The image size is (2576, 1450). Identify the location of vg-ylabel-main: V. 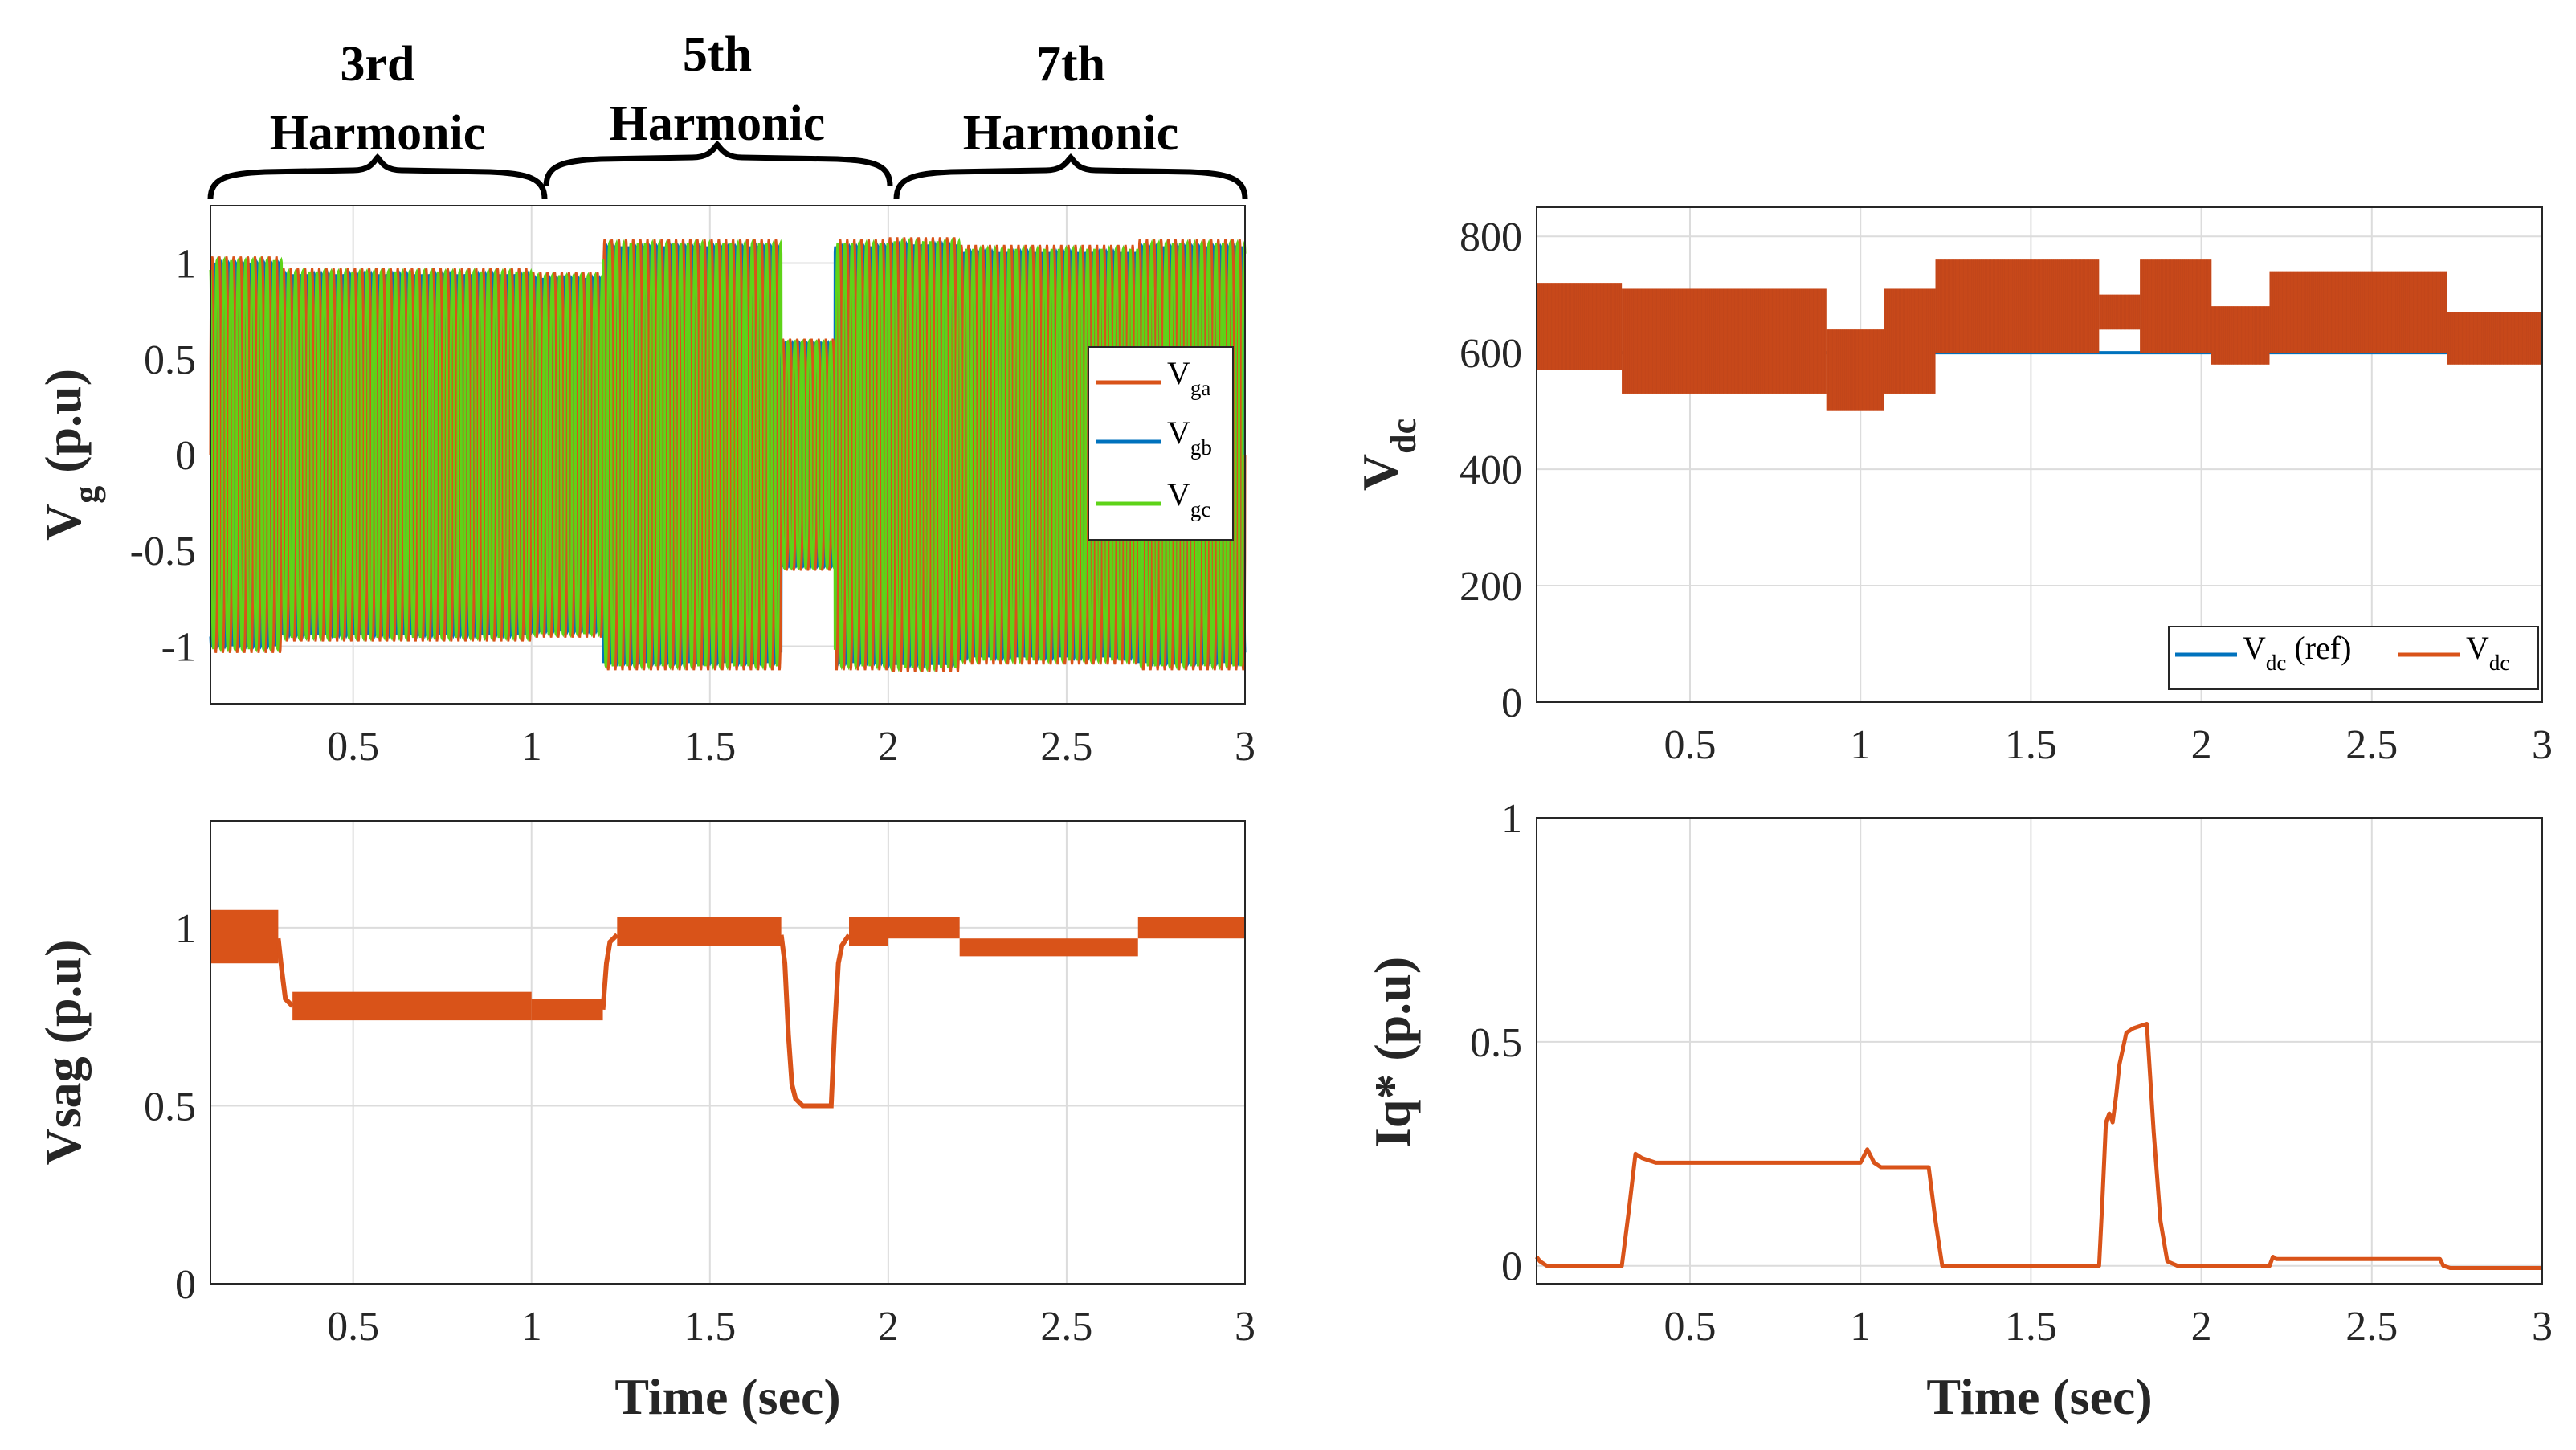
(63, 522).